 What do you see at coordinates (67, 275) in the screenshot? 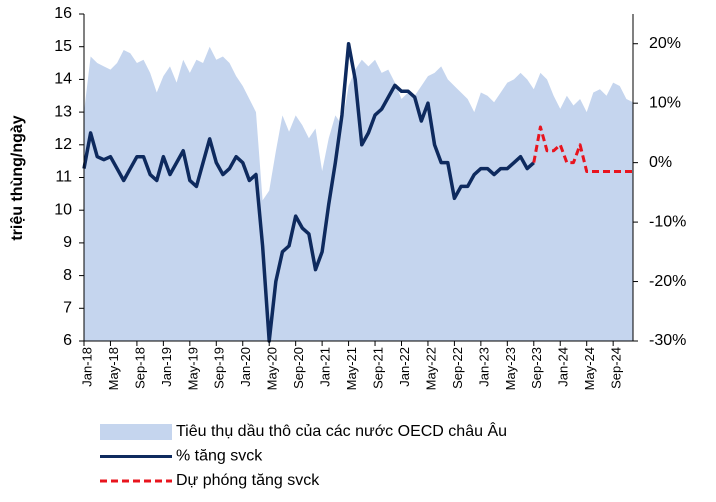
I see `y-tick-label: 8` at bounding box center [67, 275].